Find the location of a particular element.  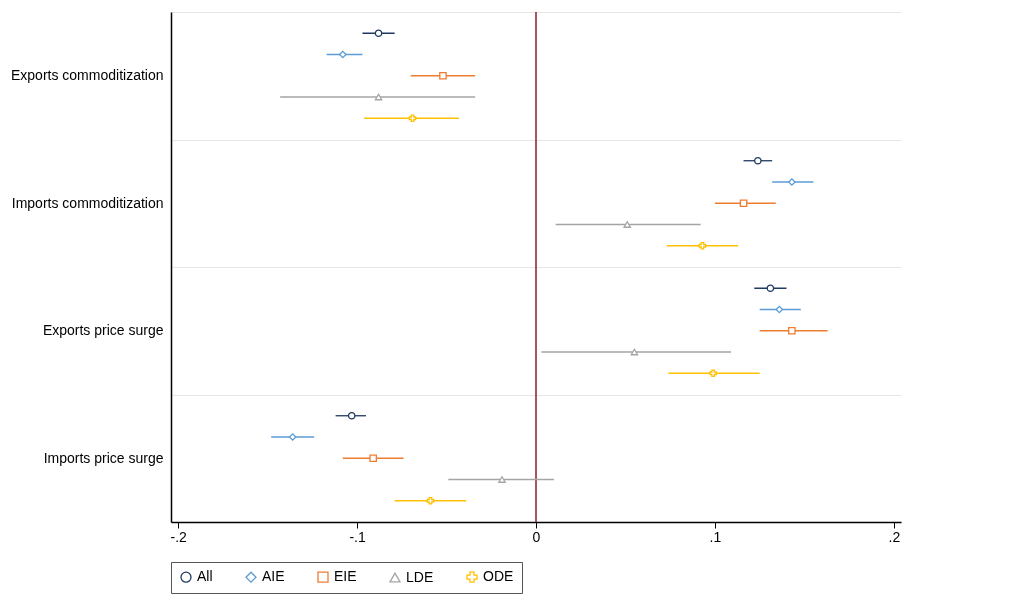

x-tick-label: -.2 is located at coordinates (179, 536).